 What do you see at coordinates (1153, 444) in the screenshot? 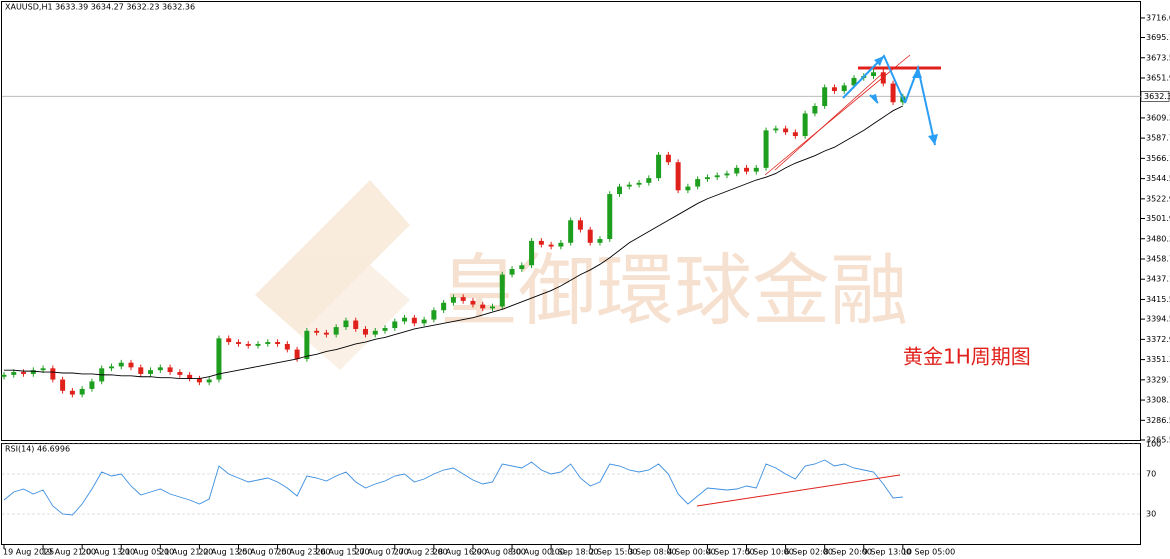
I see `y-tick-label: 100` at bounding box center [1153, 444].